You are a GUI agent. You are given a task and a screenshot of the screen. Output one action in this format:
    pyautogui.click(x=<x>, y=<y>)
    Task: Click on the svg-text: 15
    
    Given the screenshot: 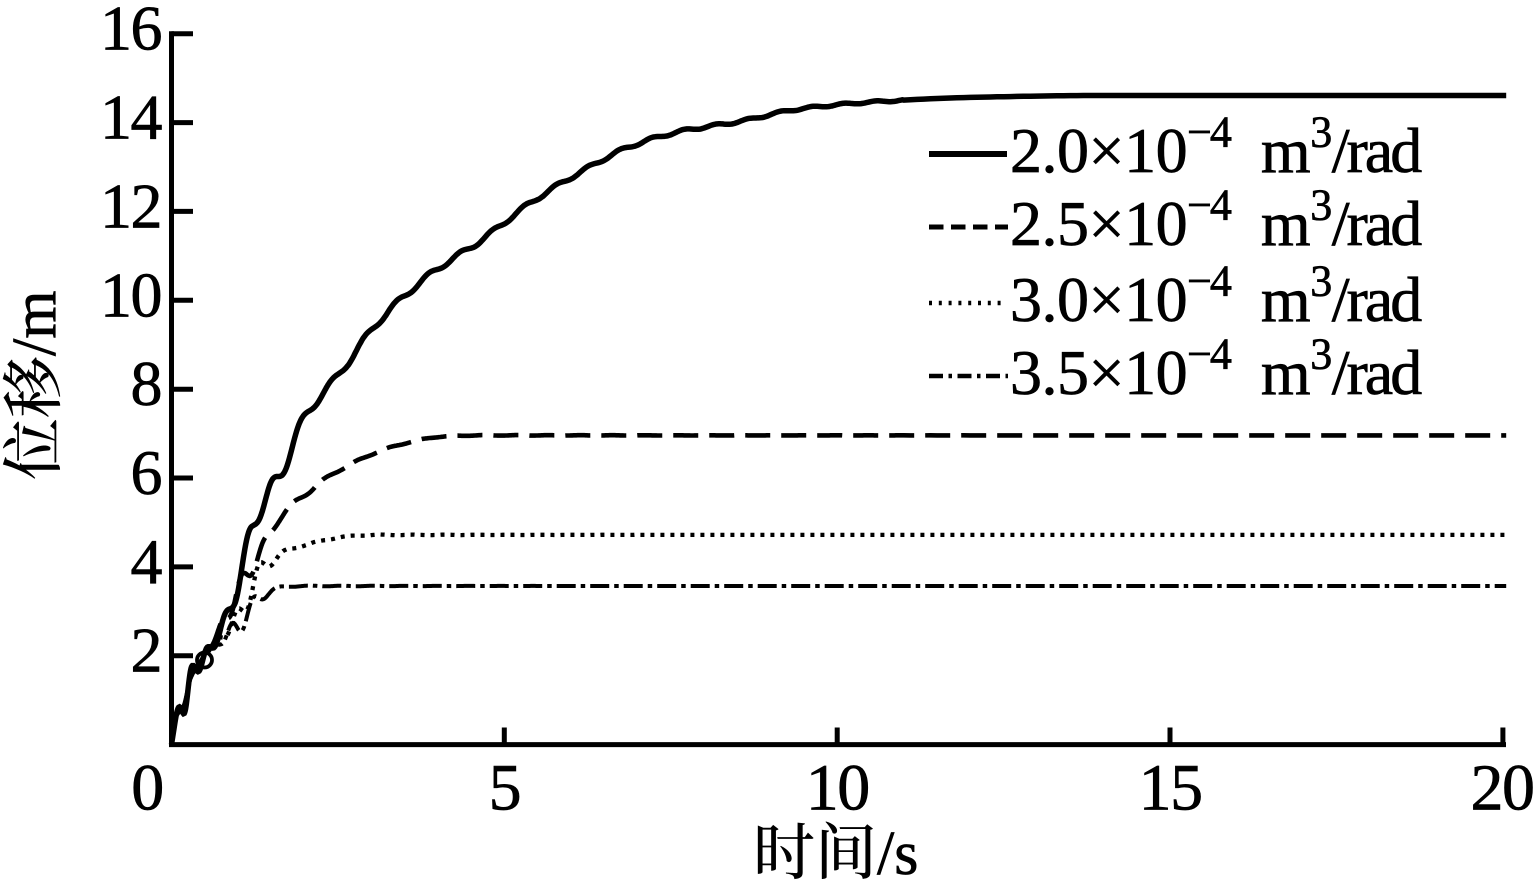 What is the action you would take?
    pyautogui.click(x=1170, y=788)
    